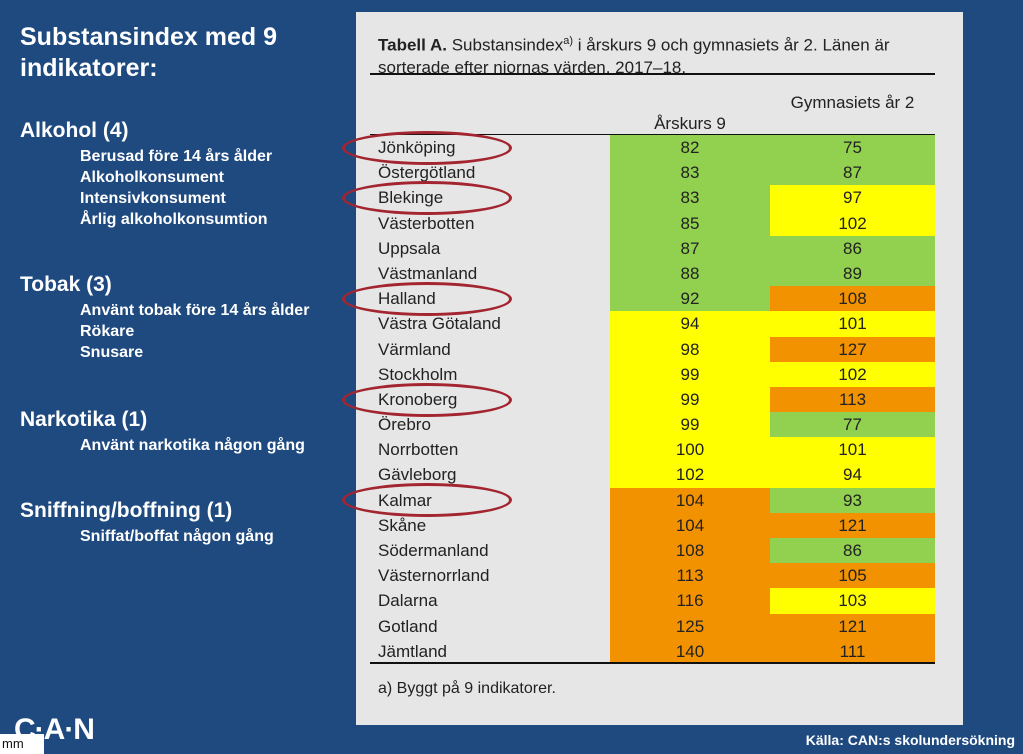 The image size is (1023, 754). I want to click on header-gymnasiet2: Gymnasiets år 2, so click(852, 102).